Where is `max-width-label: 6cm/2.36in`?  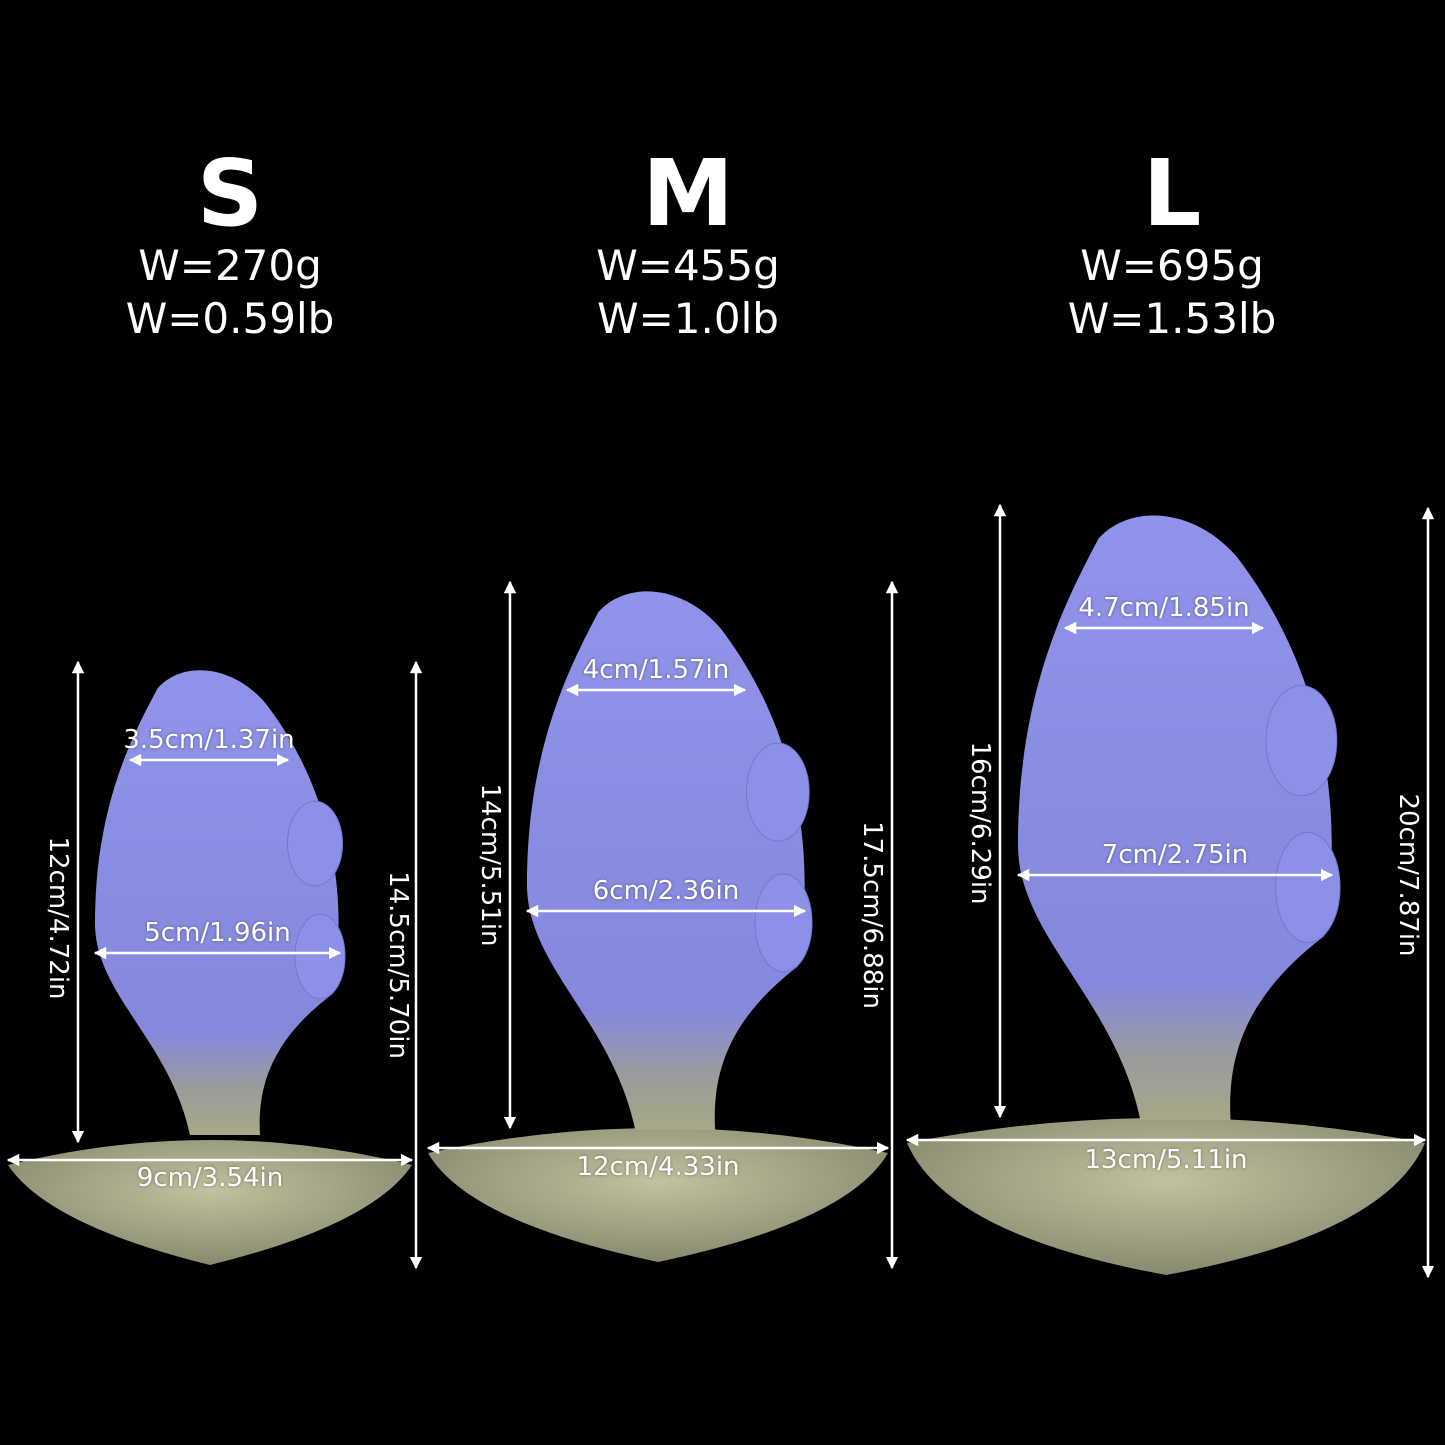
max-width-label: 6cm/2.36in is located at coordinates (666, 891).